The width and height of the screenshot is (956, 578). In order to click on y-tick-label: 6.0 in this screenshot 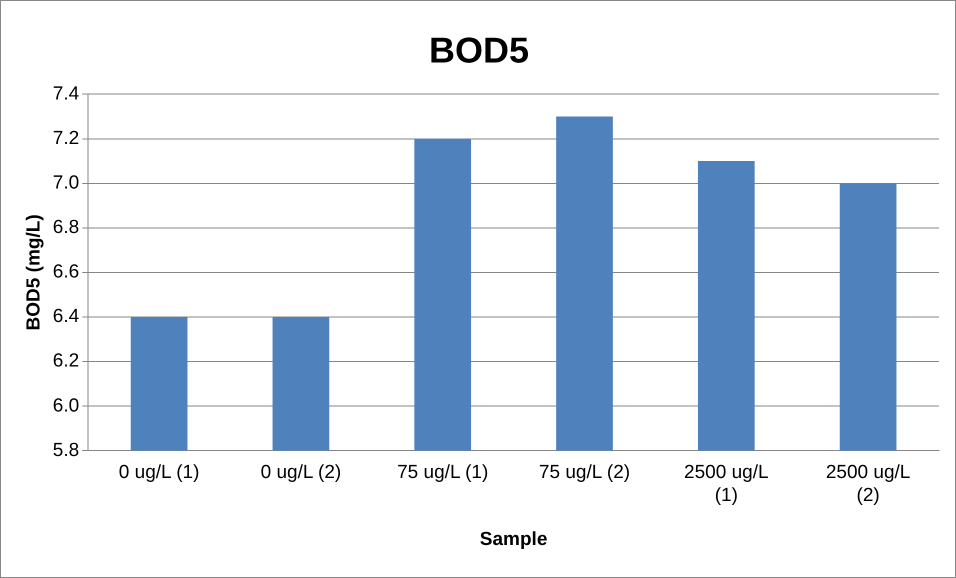, I will do `click(66, 405)`.